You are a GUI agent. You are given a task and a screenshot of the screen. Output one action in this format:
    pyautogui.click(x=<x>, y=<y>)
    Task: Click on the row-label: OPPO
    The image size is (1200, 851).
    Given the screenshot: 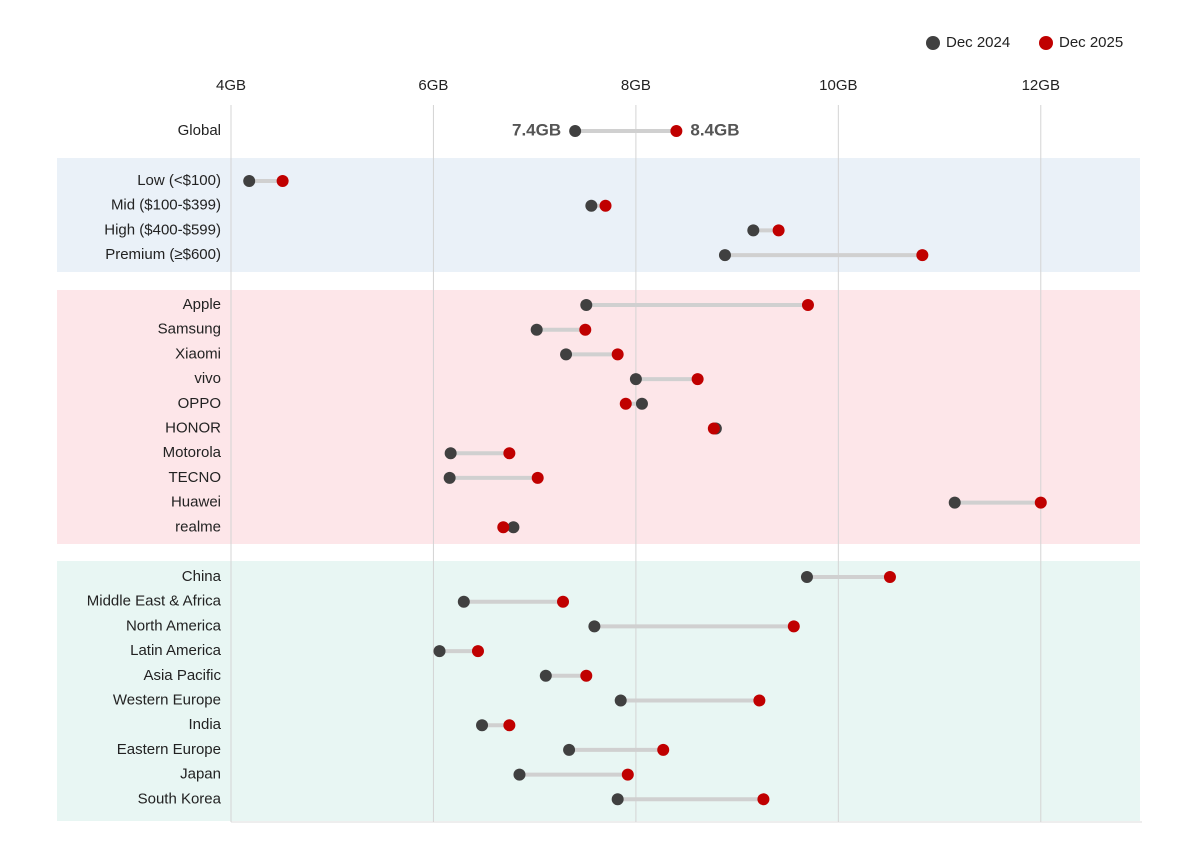 What is the action you would take?
    pyautogui.click(x=199, y=403)
    